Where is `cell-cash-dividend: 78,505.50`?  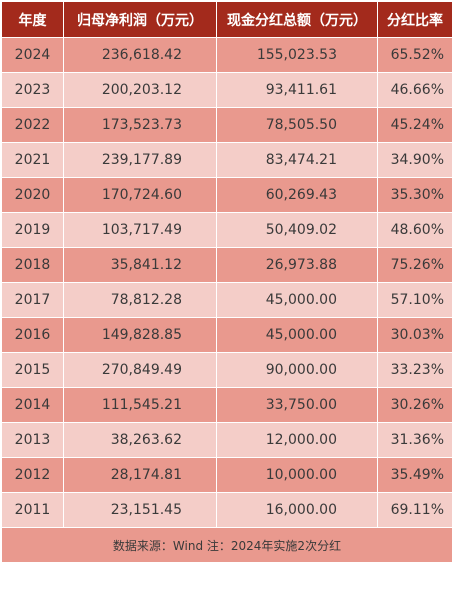
cell-cash-dividend: 78,505.50 is located at coordinates (297, 125).